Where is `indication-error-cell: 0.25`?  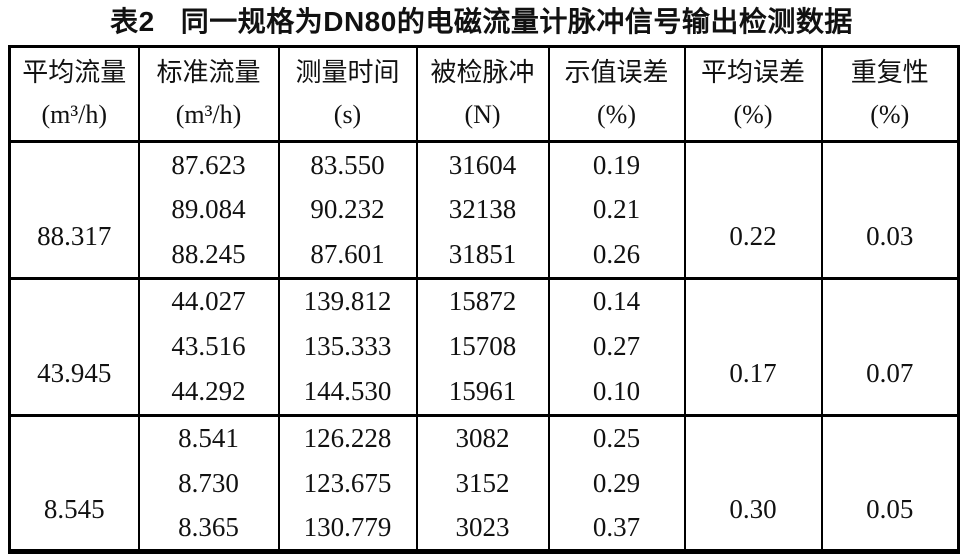
indication-error-cell: 0.25 is located at coordinates (616, 437).